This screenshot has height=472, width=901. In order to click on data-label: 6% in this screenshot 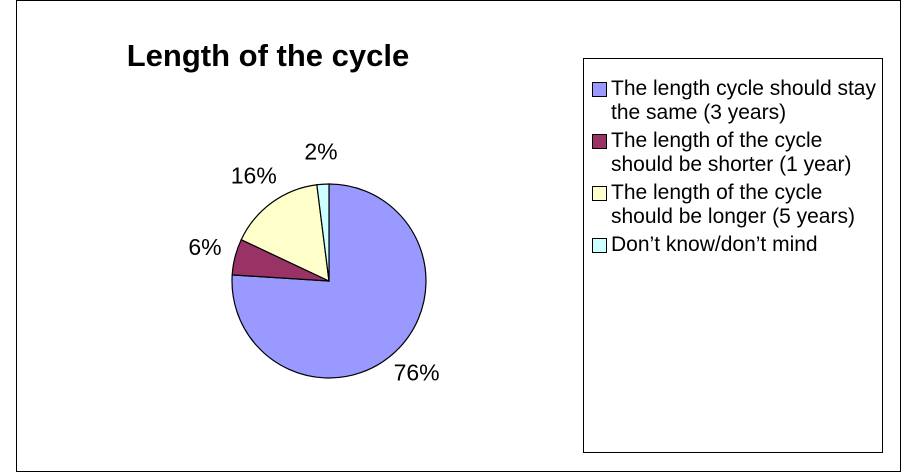, I will do `click(204, 247)`.